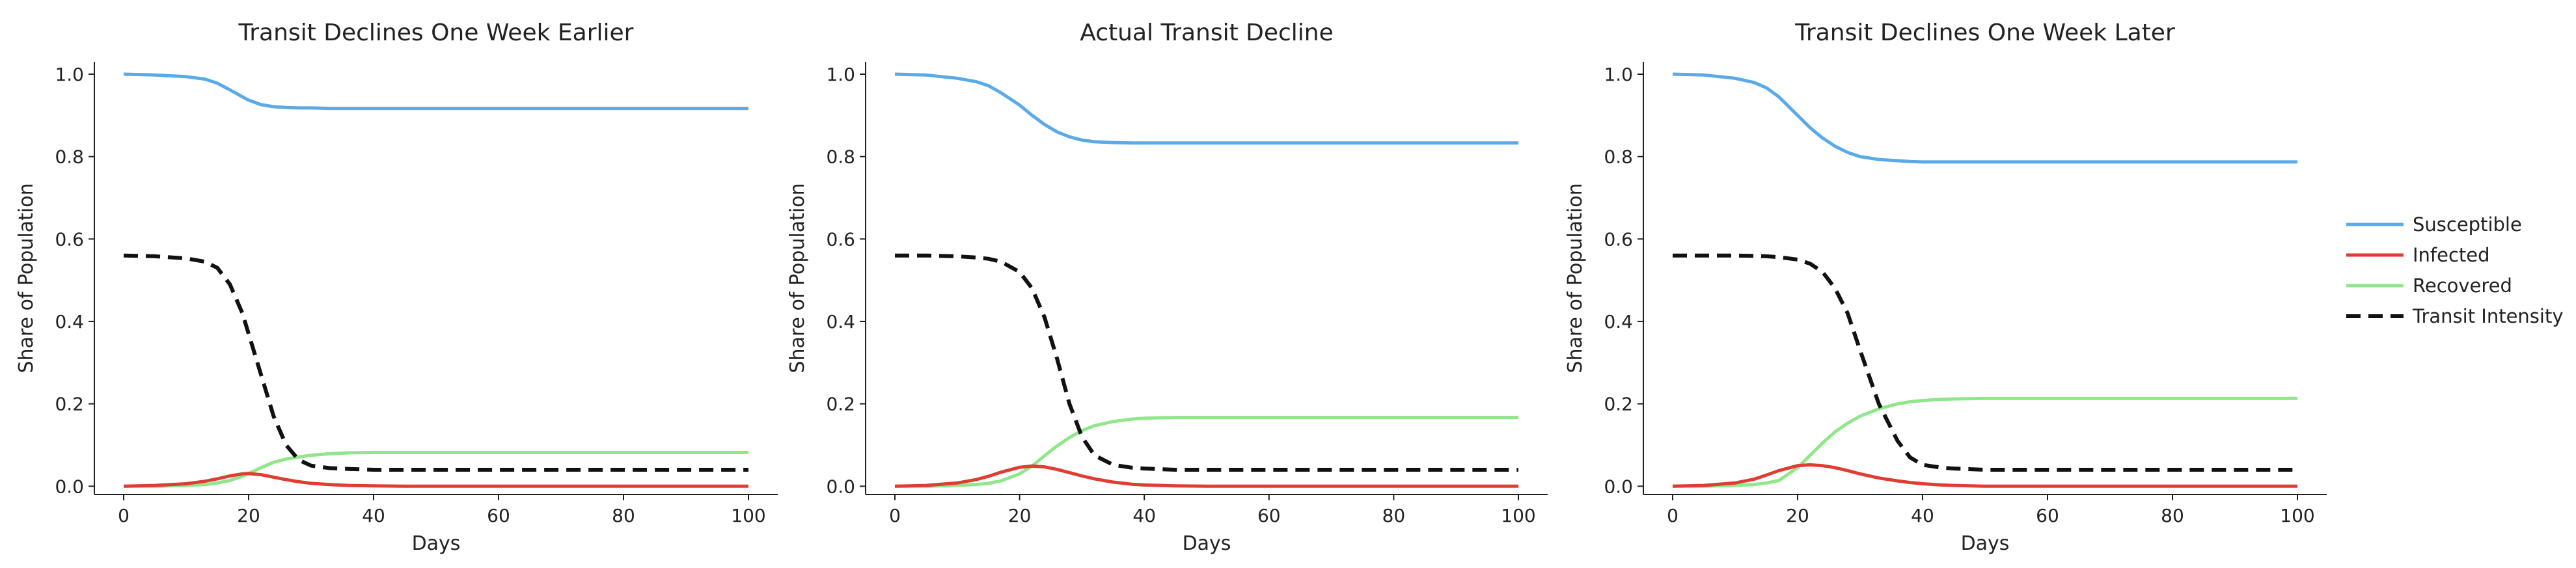 The width and height of the screenshot is (2576, 568). Describe the element at coordinates (2451, 255) in the screenshot. I see `legend-label: Infected` at that location.